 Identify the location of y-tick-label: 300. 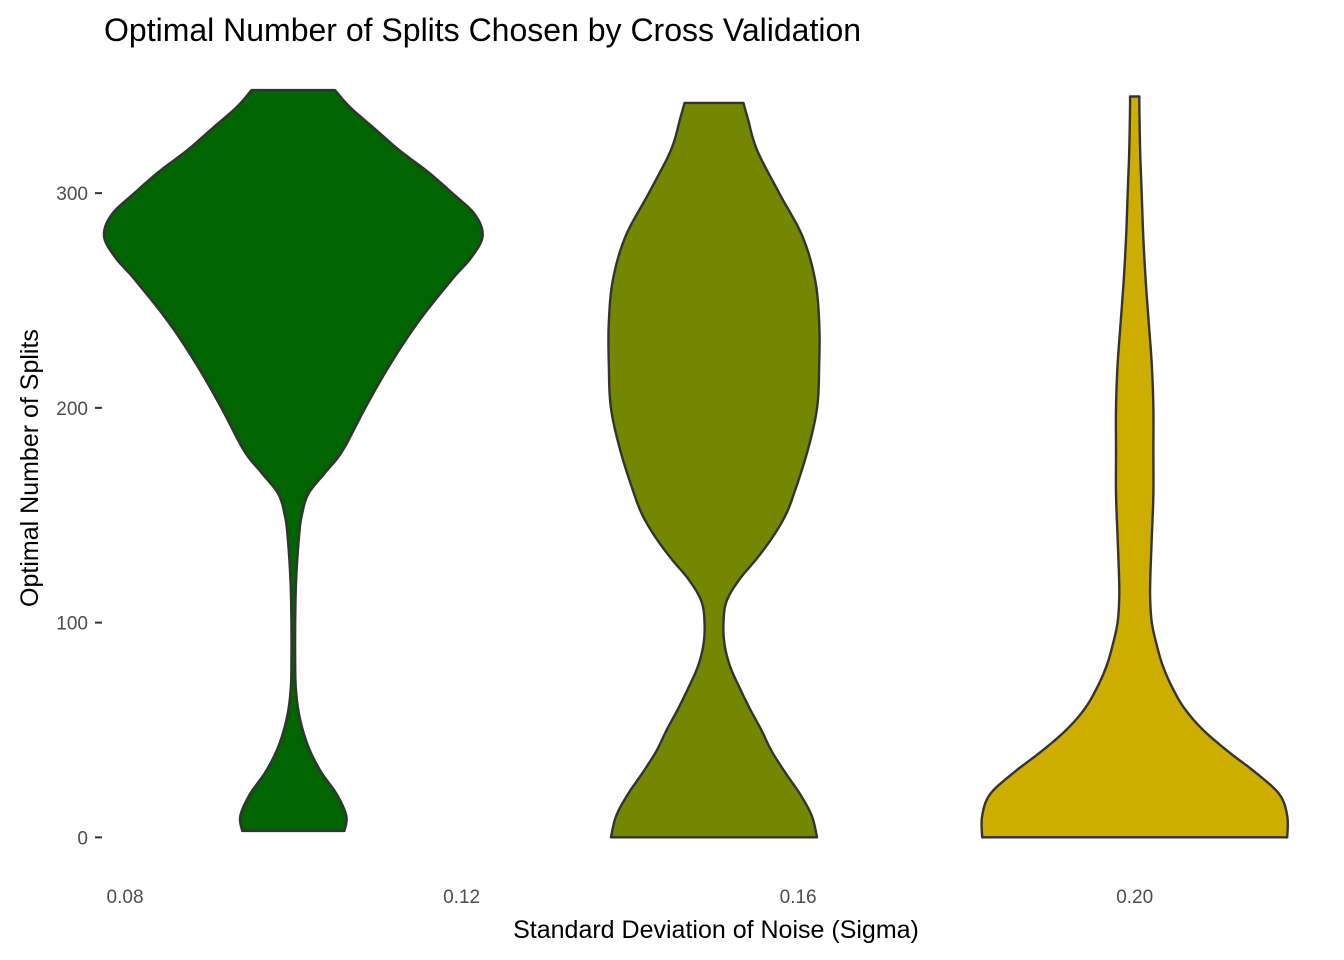
(72, 194).